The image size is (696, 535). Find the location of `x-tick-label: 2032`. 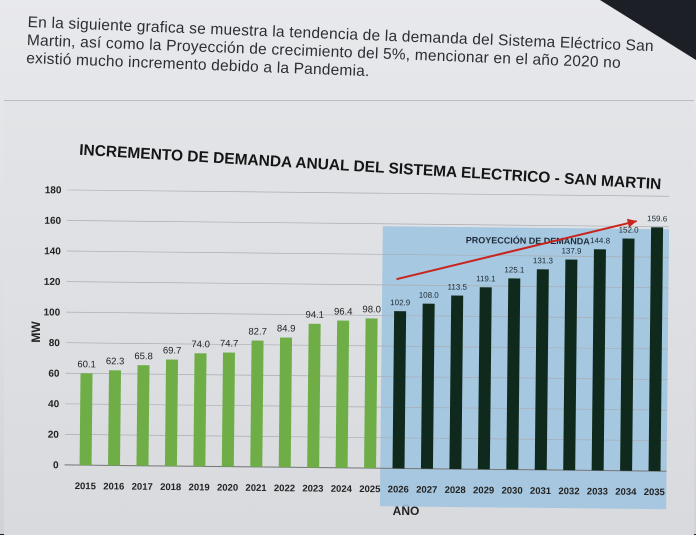

x-tick-label: 2032 is located at coordinates (568, 491).